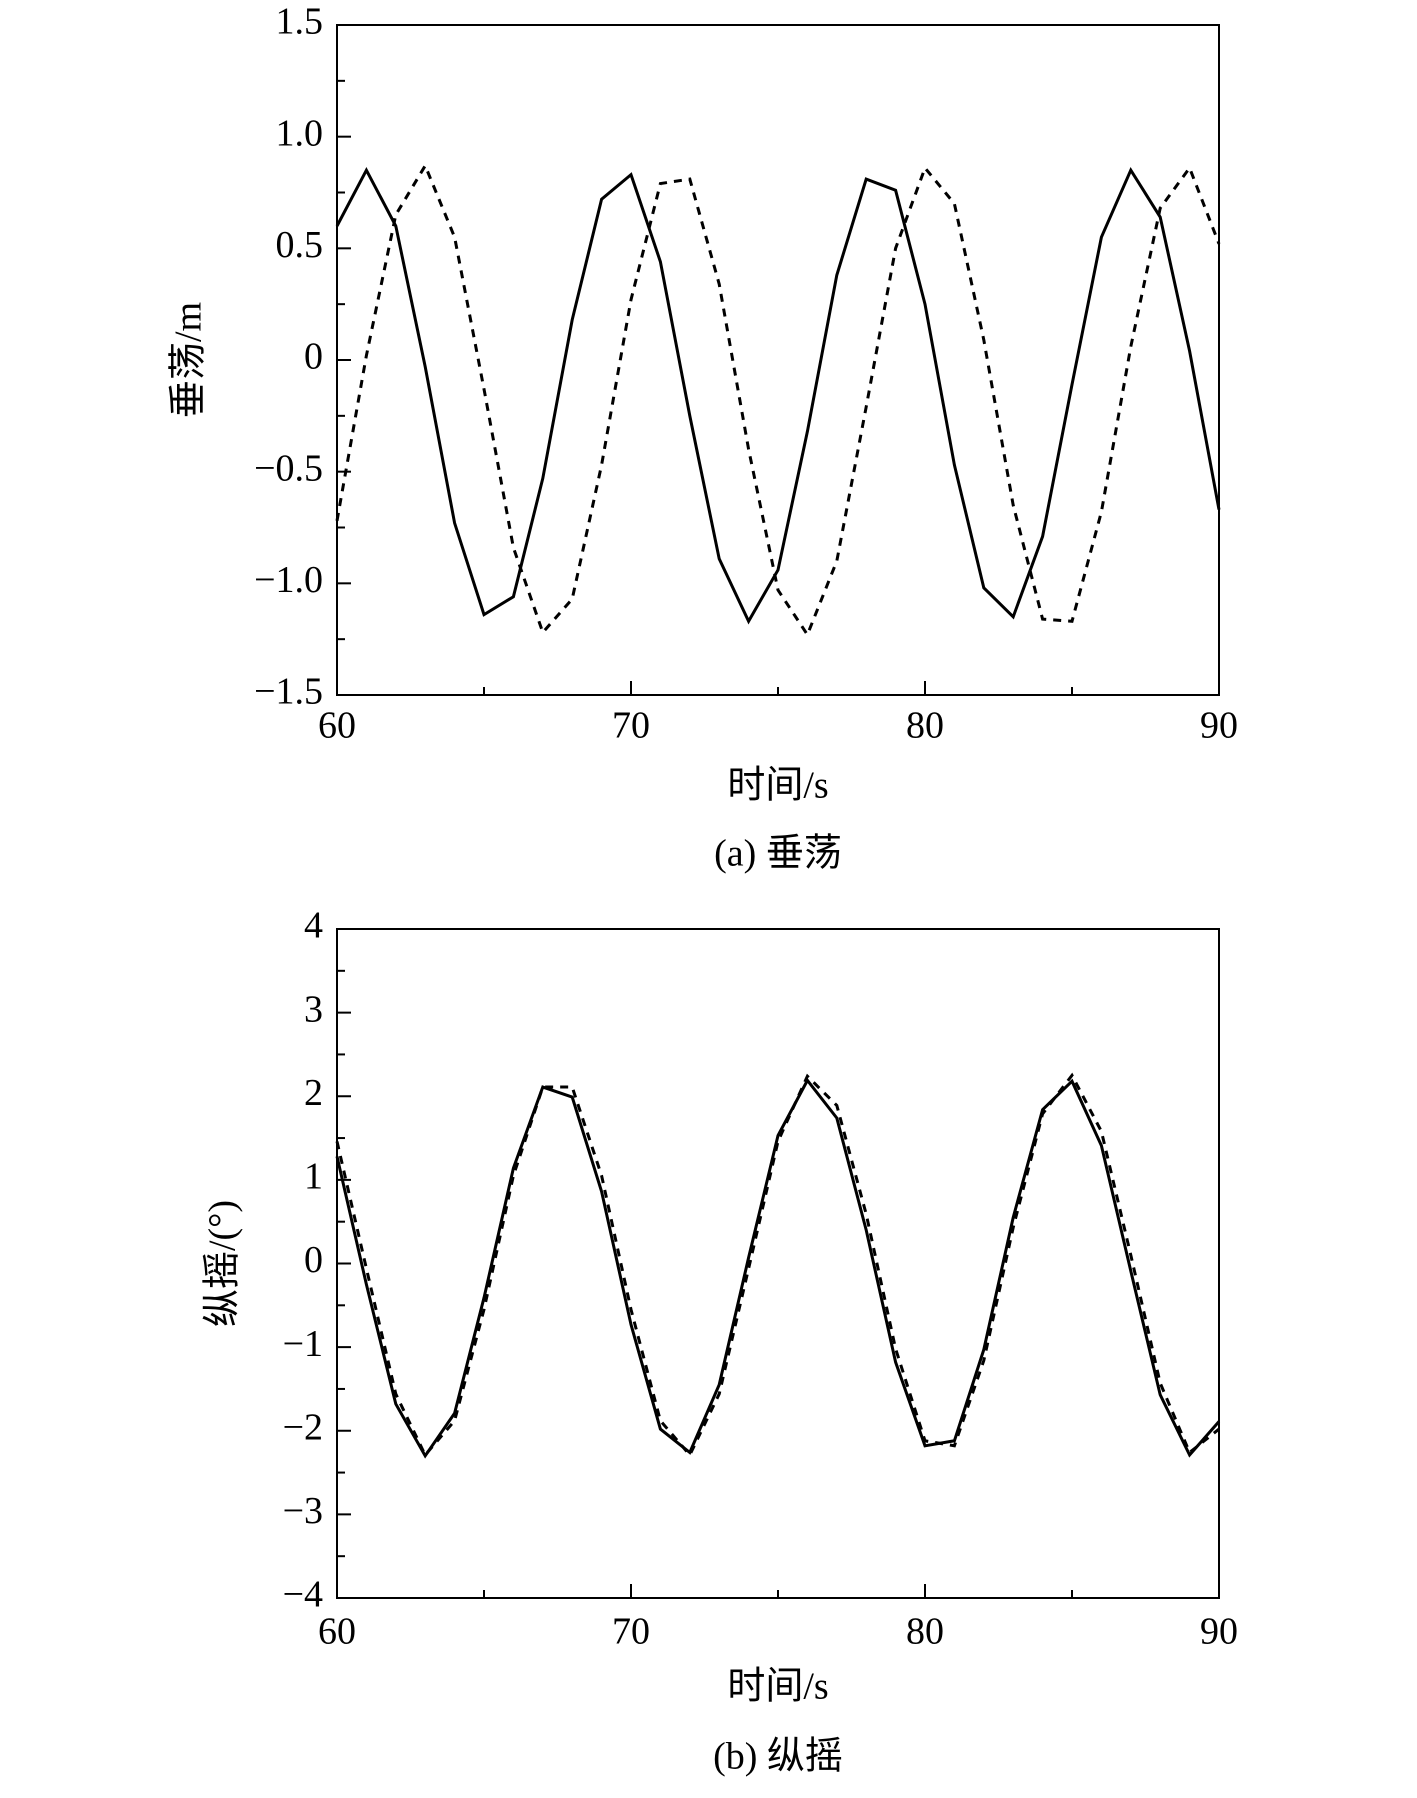 The image size is (1417, 1798). What do you see at coordinates (288, 692) in the screenshot?
I see `y-tick-label: −1.5` at bounding box center [288, 692].